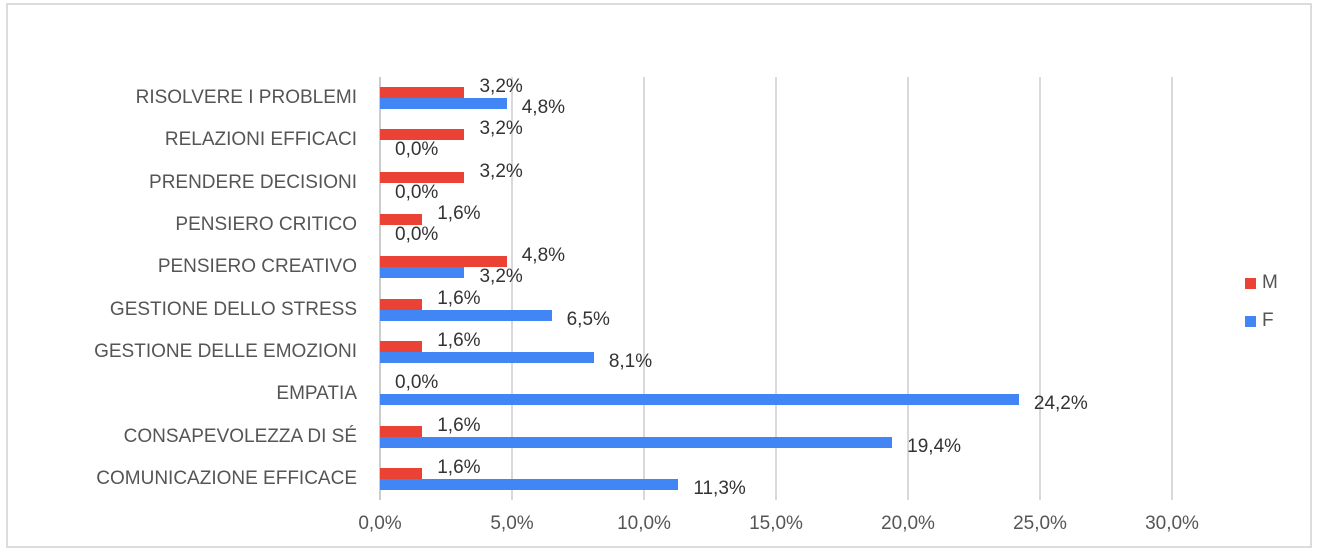 This screenshot has width=1322, height=554. I want to click on category-label: PRENDERE DECISIONI, so click(253, 182).